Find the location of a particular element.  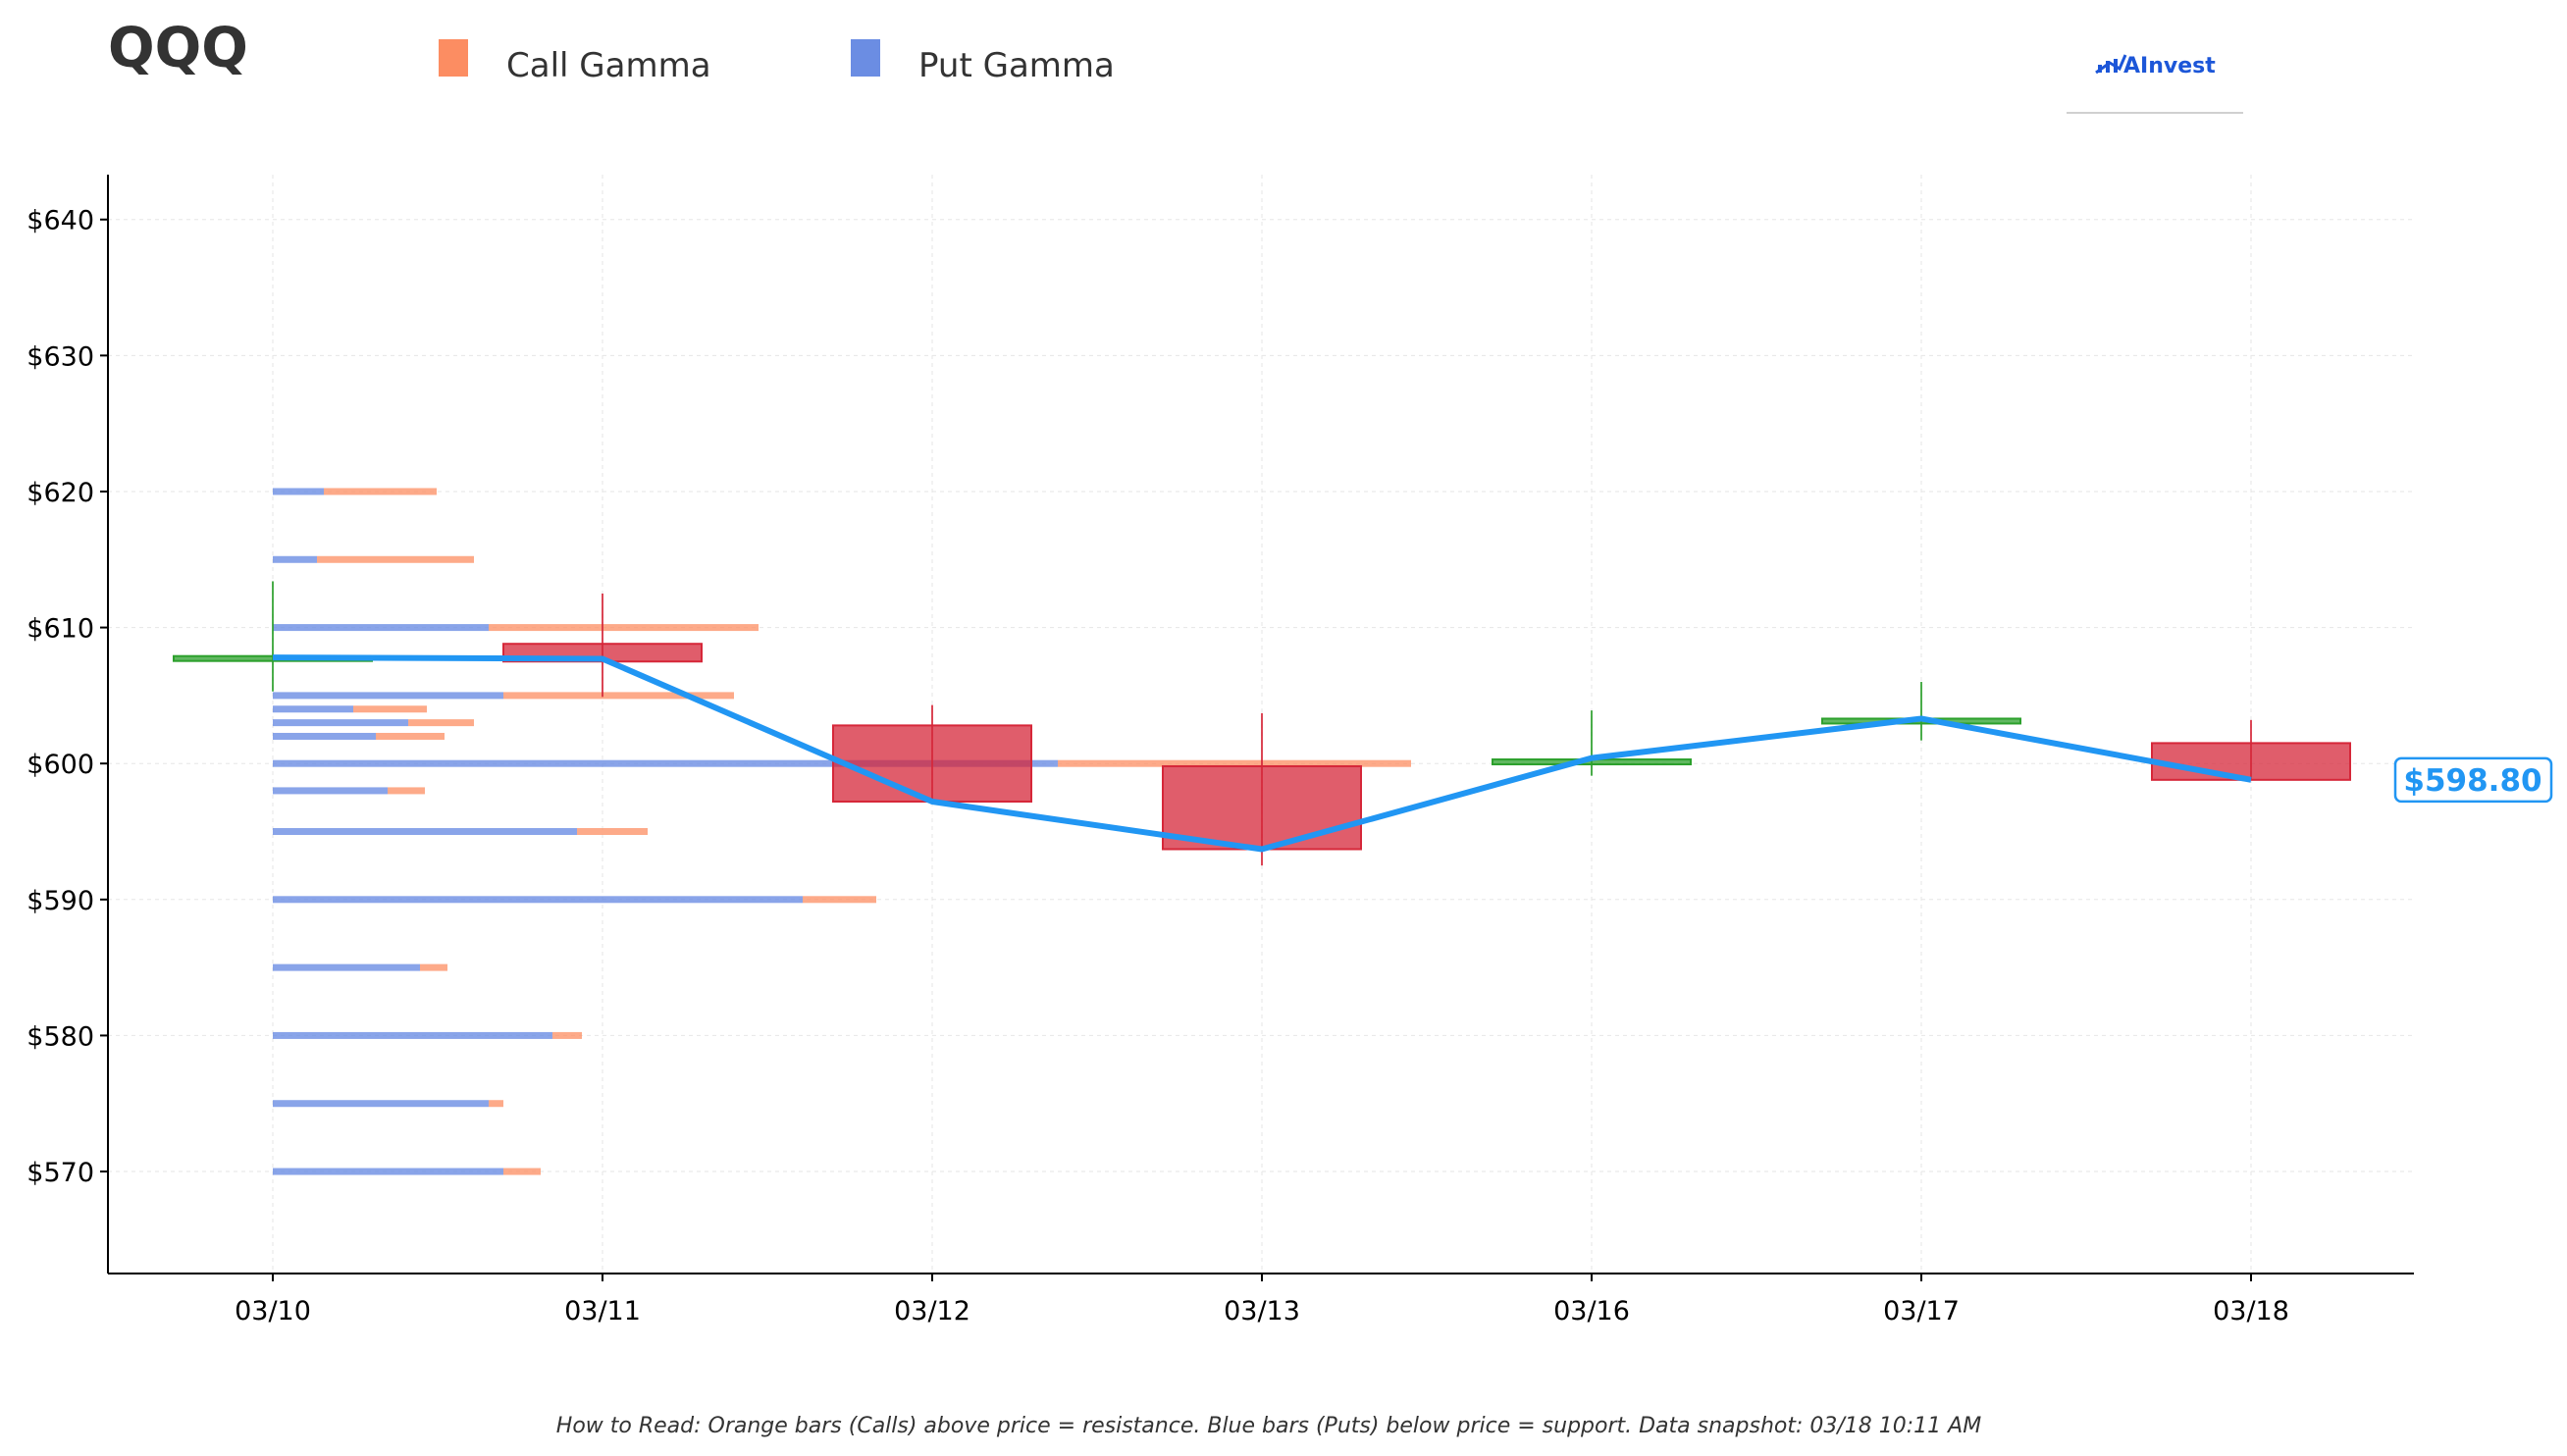

logo-chart-icon is located at coordinates (2111, 64).